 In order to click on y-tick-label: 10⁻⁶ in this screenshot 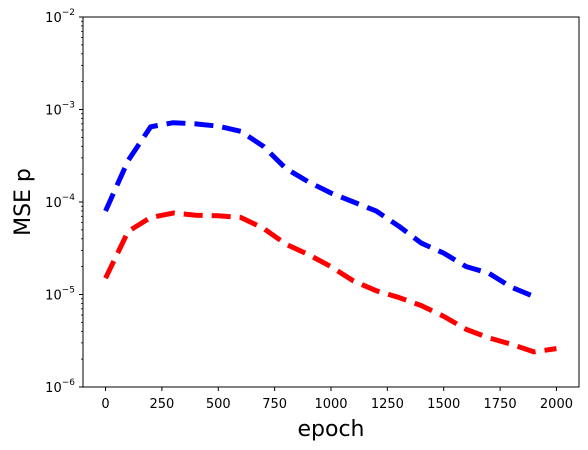, I will do `click(60, 387)`.